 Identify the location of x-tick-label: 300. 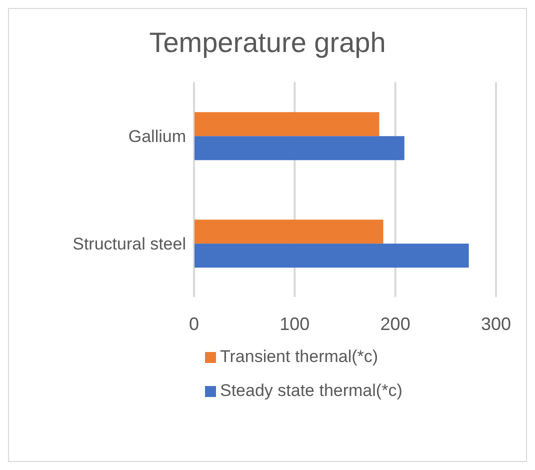
(496, 324).